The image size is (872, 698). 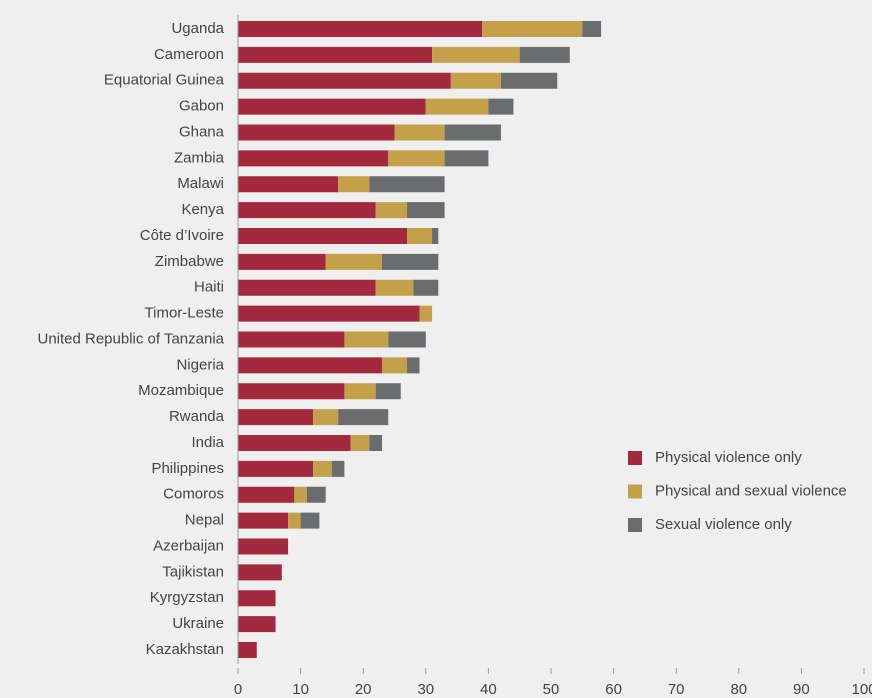 What do you see at coordinates (182, 235) in the screenshot?
I see `y-tick-label: Côte d’Ivoire` at bounding box center [182, 235].